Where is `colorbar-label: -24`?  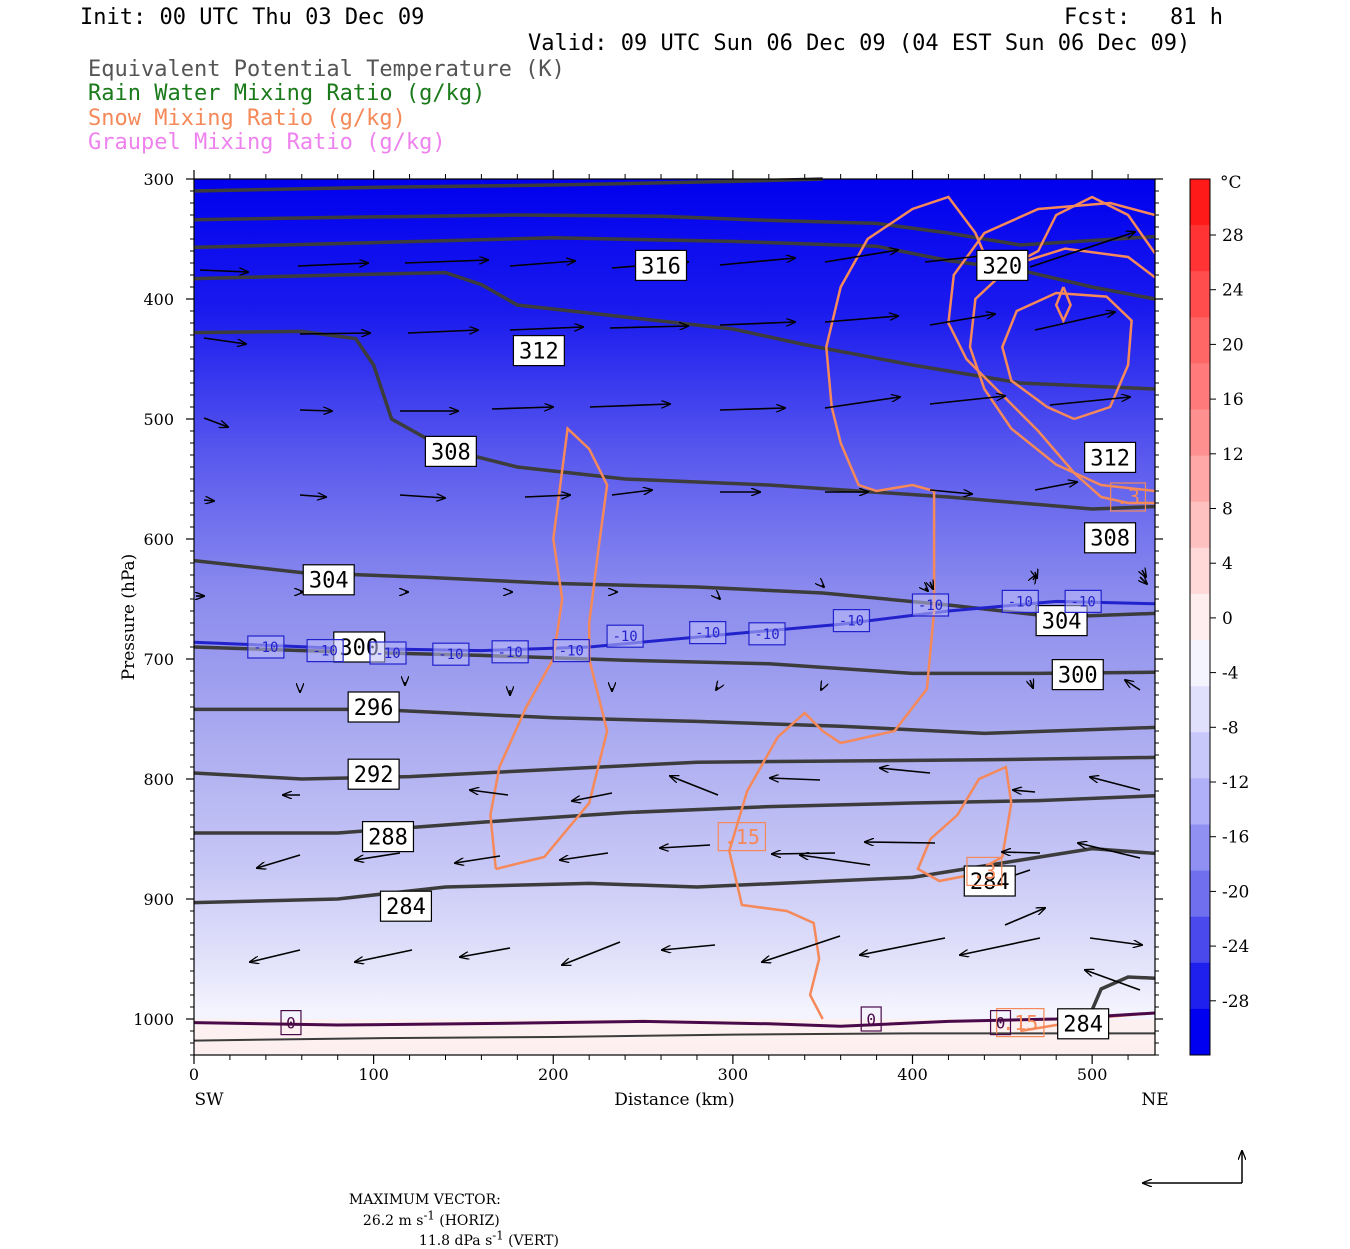 colorbar-label: -24 is located at coordinates (1235, 947).